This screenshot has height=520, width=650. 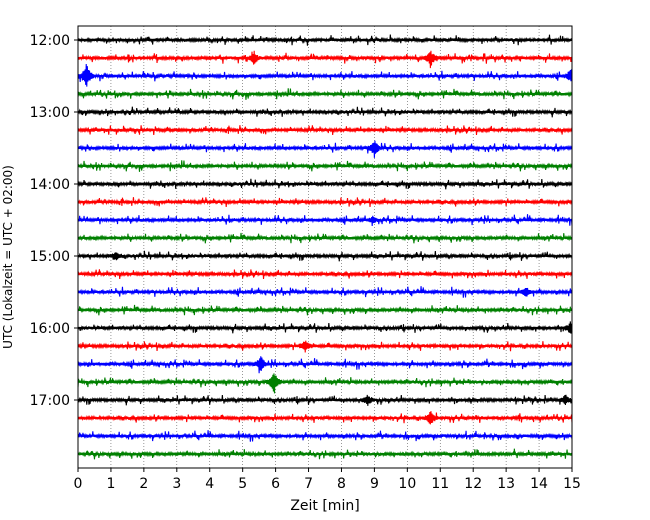 What do you see at coordinates (308, 484) in the screenshot?
I see `x-tick-label: 7` at bounding box center [308, 484].